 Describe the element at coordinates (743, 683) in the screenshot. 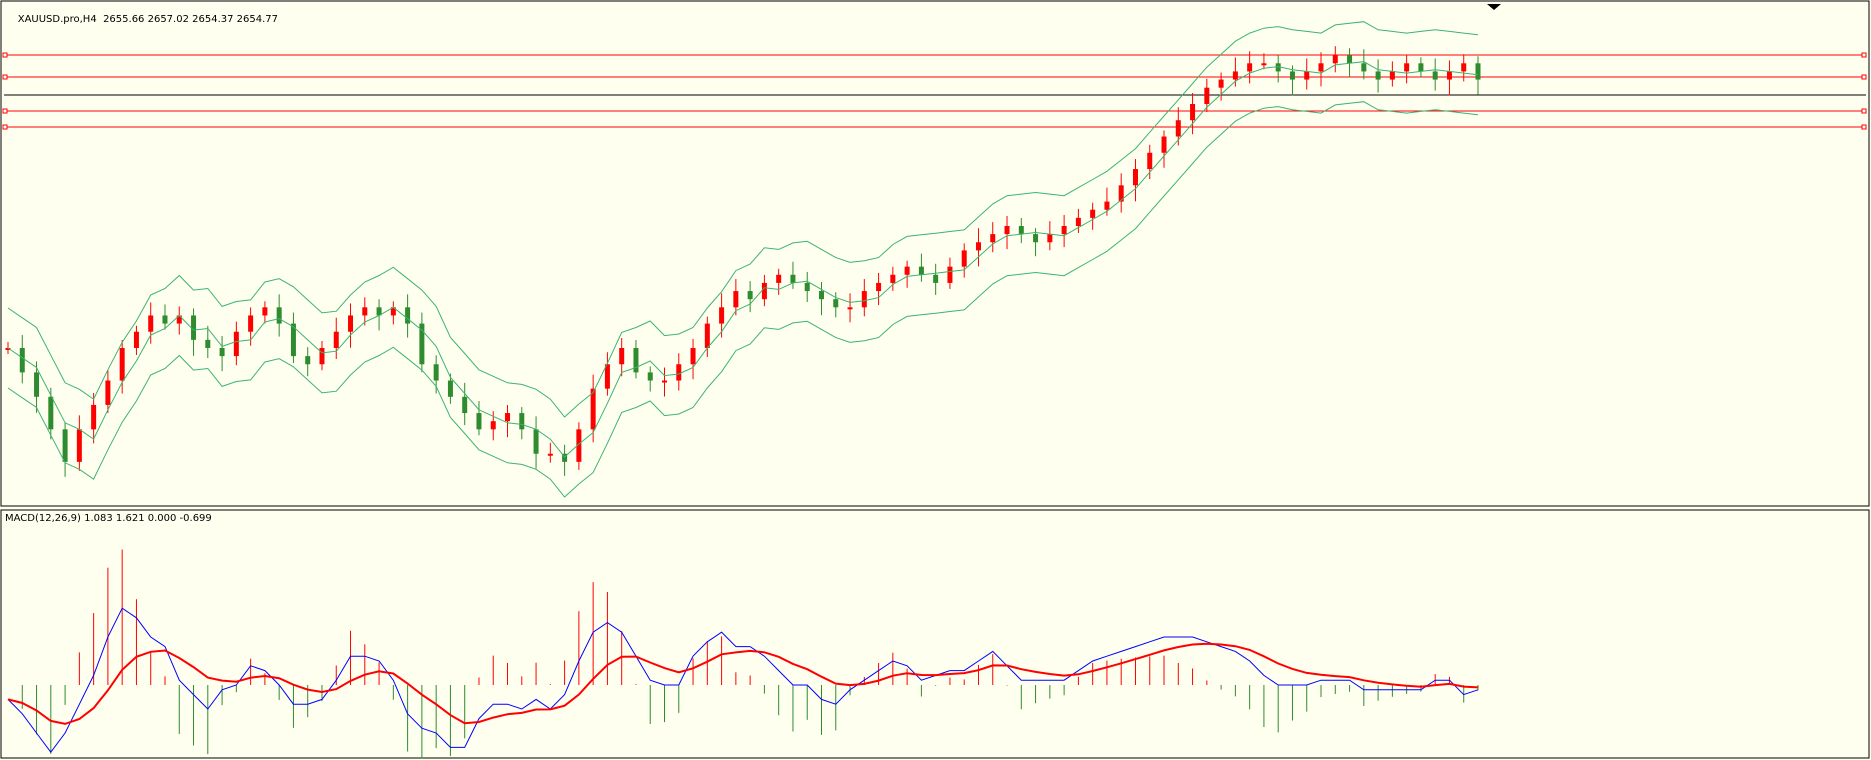

I see `signal-line` at that location.